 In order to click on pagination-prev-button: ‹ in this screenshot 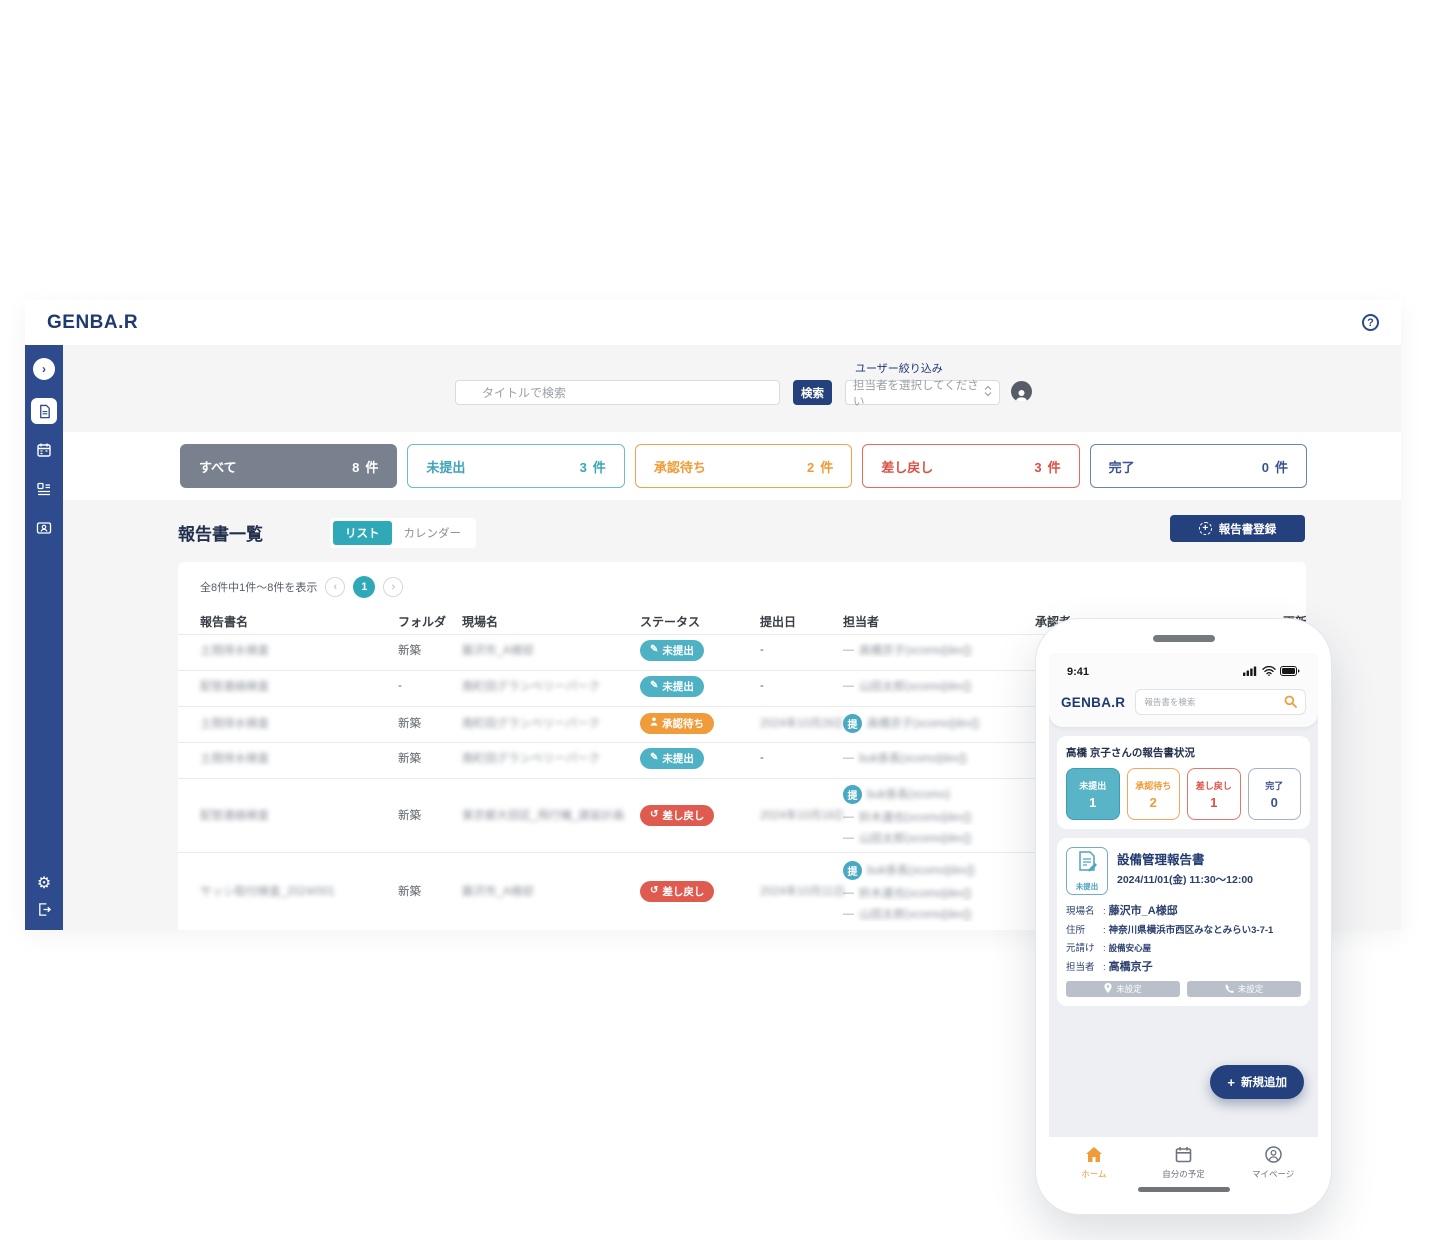, I will do `click(335, 587)`.